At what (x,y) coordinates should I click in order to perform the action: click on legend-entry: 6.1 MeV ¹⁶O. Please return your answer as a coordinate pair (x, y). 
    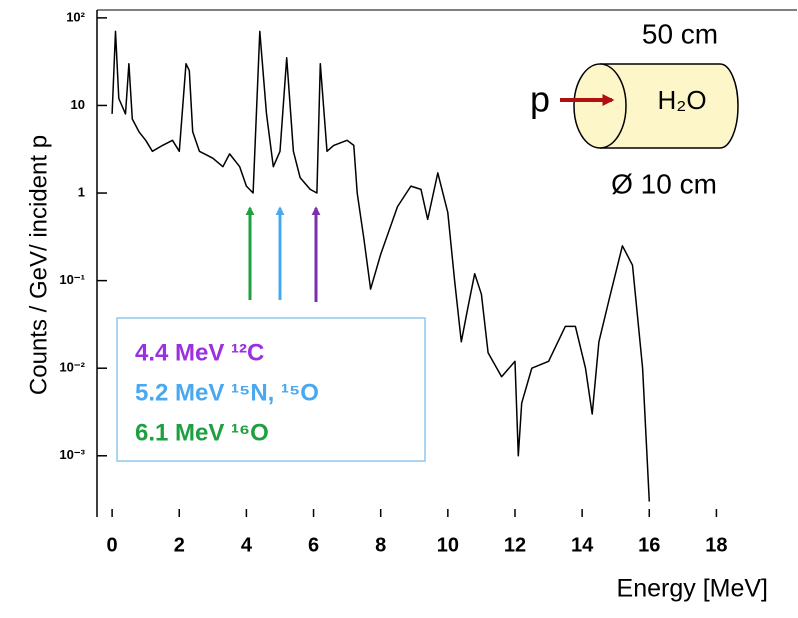
    Looking at the image, I should click on (202, 432).